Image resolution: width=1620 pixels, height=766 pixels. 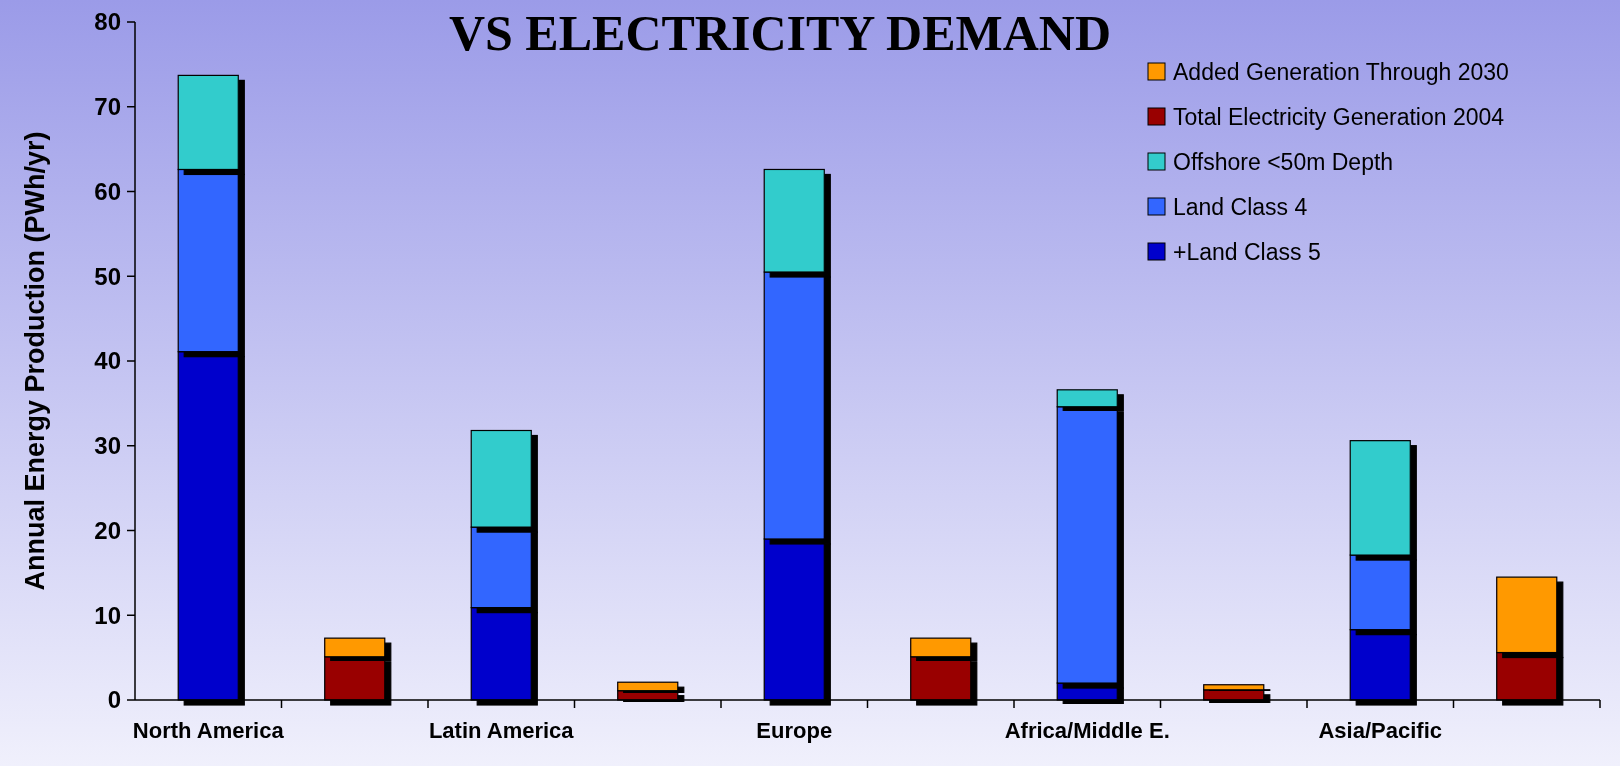 What do you see at coordinates (107, 615) in the screenshot?
I see `y-tick-label: 10` at bounding box center [107, 615].